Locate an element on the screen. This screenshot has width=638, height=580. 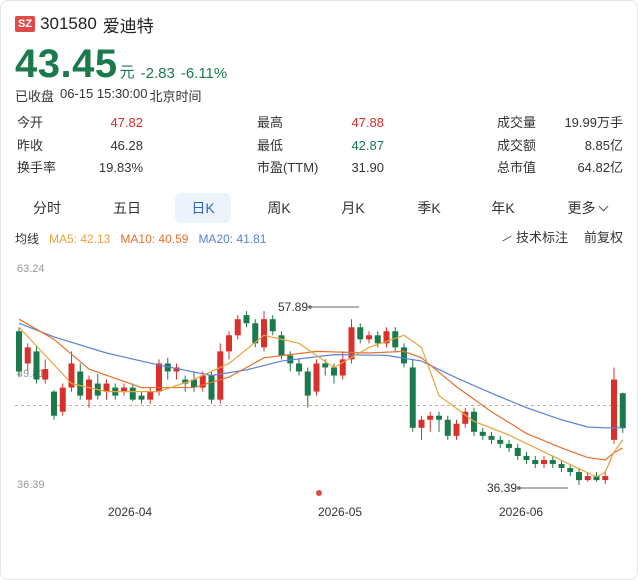
stock-name: 爱迪特 is located at coordinates (128, 26).